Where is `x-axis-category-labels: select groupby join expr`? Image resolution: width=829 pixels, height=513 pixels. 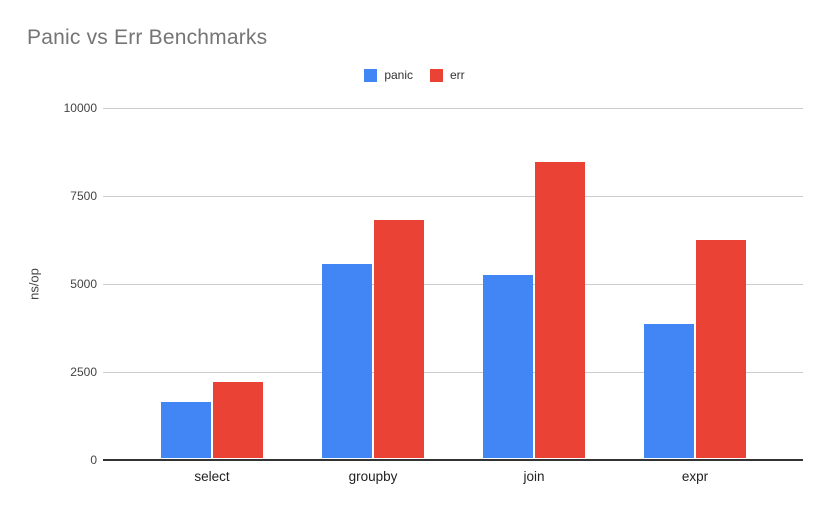
x-axis-category-labels: select groupby join expr is located at coordinates (453, 479).